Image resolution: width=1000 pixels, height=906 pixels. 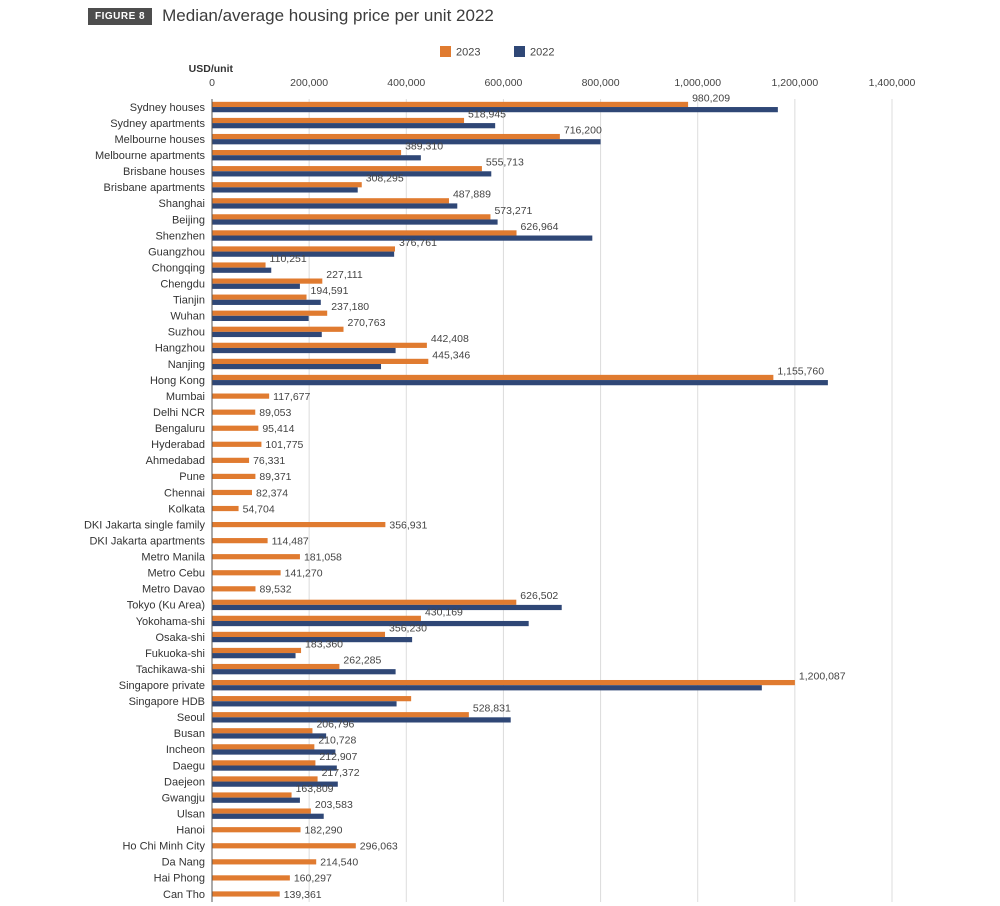 I want to click on data-label: 206,796, so click(x=335, y=725).